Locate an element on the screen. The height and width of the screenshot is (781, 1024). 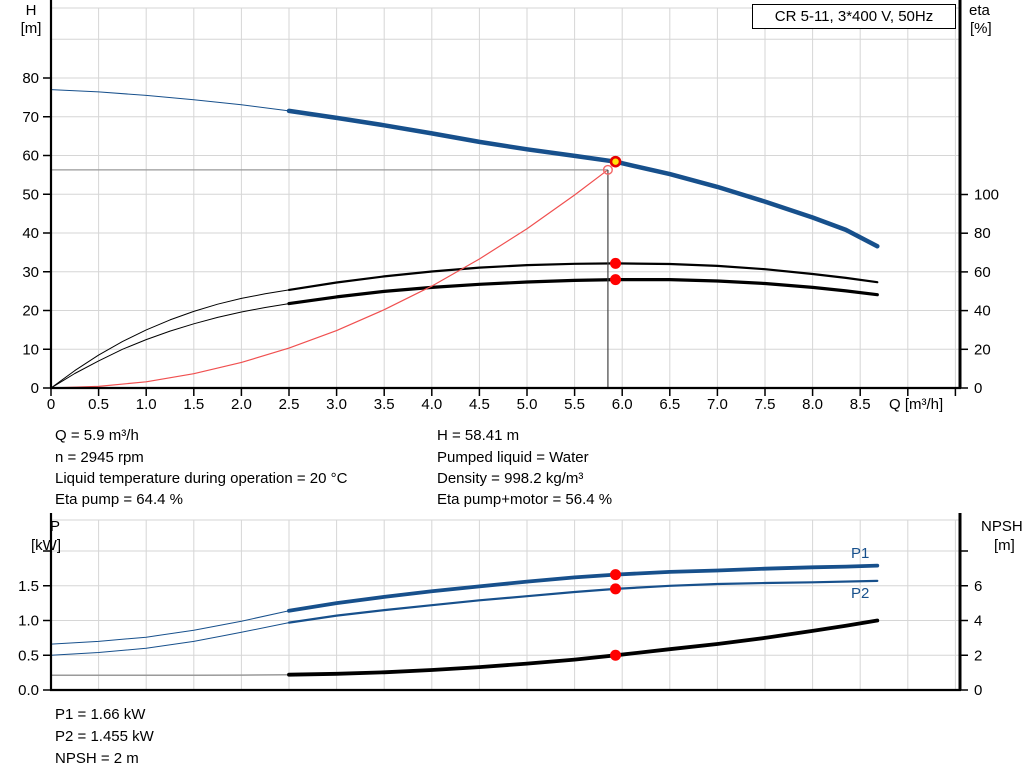
tick-label: 4.5 is located at coordinates (479, 404).